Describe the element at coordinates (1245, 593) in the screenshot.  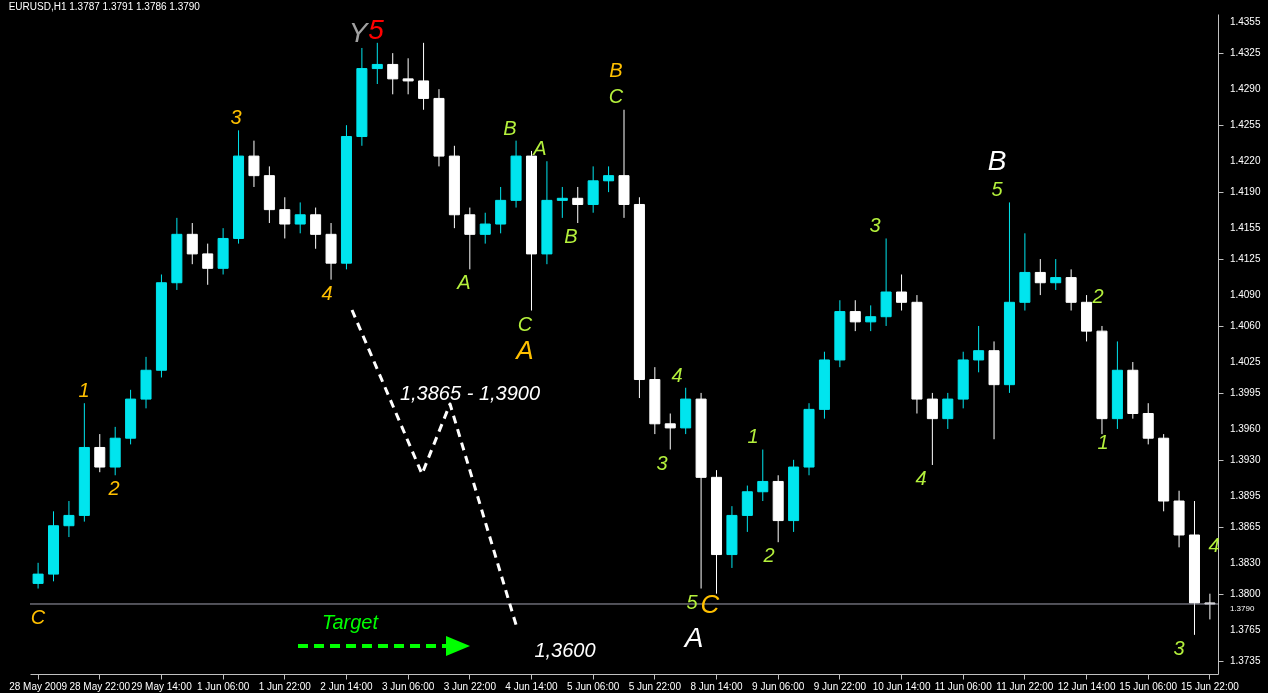
I see `y-tick-label: 1.3800` at that location.